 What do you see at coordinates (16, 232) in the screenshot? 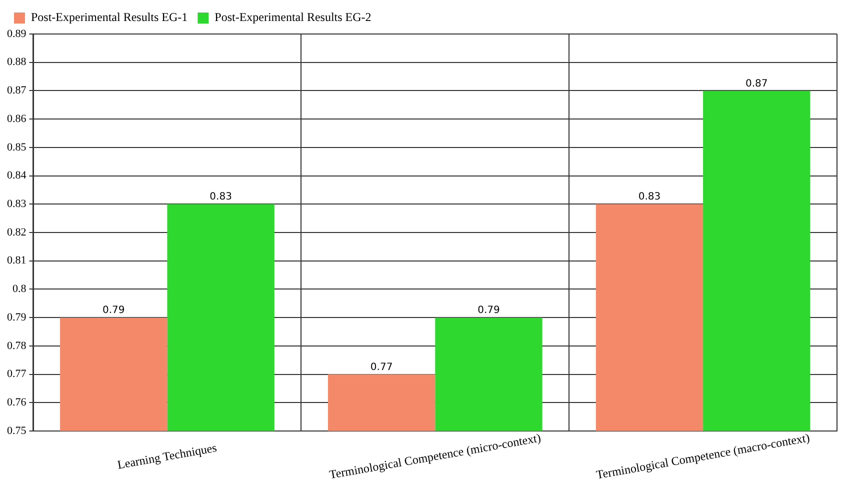
I see `y-tick-label: 0.82` at bounding box center [16, 232].